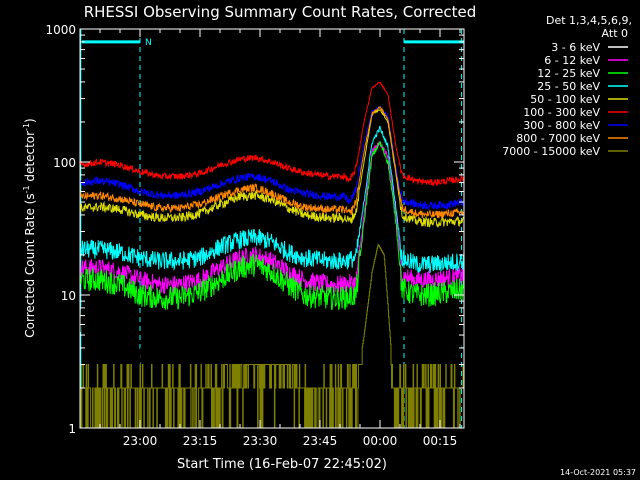 This screenshot has height=480, width=640. I want to click on y-axis-label-end: ), so click(30, 120).